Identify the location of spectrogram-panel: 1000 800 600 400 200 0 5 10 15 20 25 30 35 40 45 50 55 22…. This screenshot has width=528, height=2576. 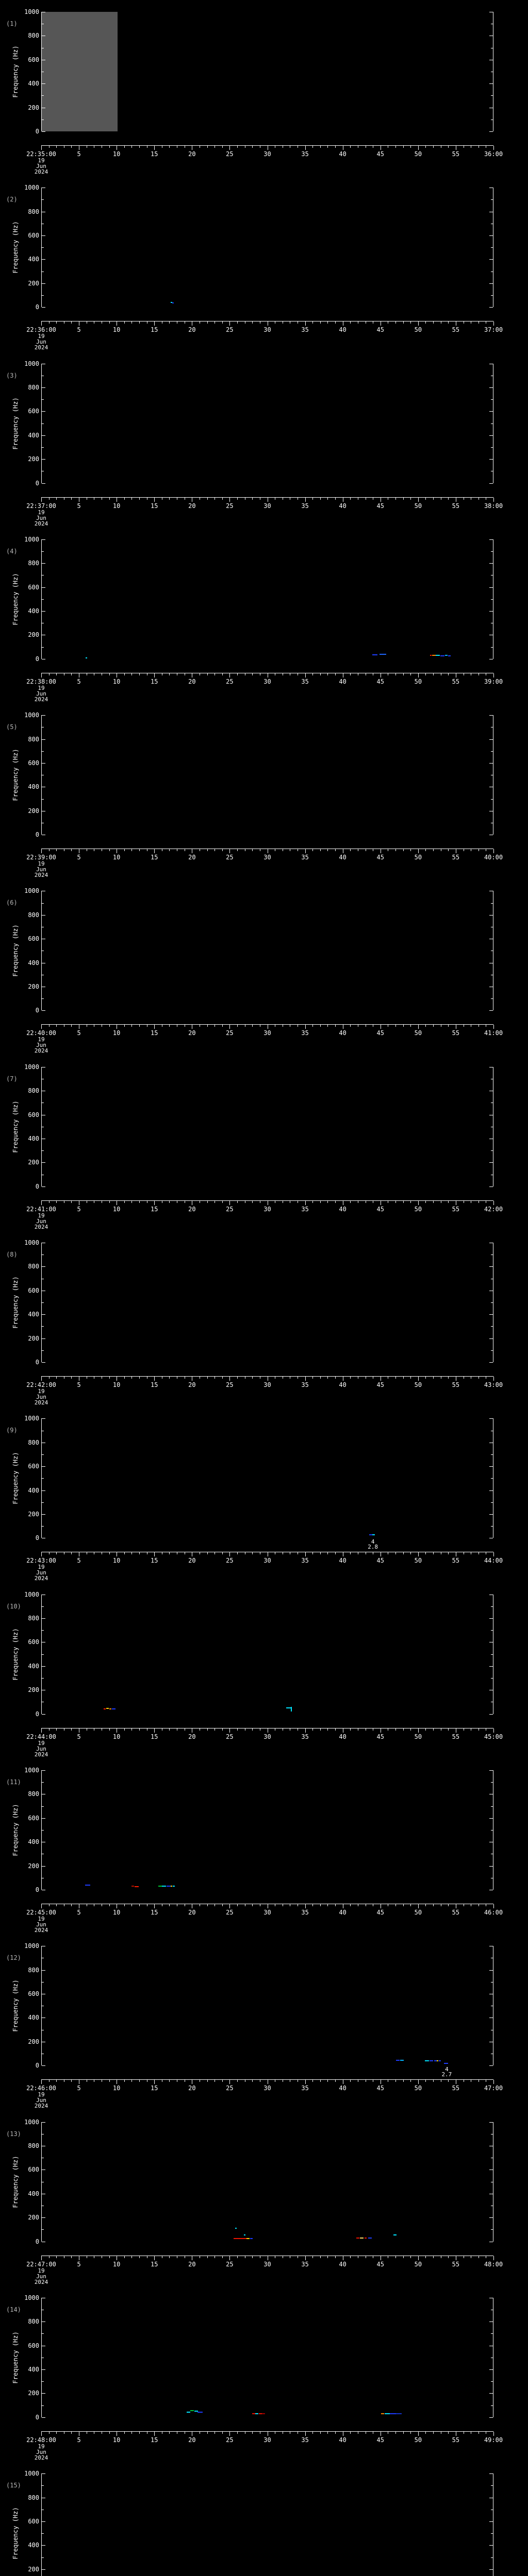
(264, 1846).